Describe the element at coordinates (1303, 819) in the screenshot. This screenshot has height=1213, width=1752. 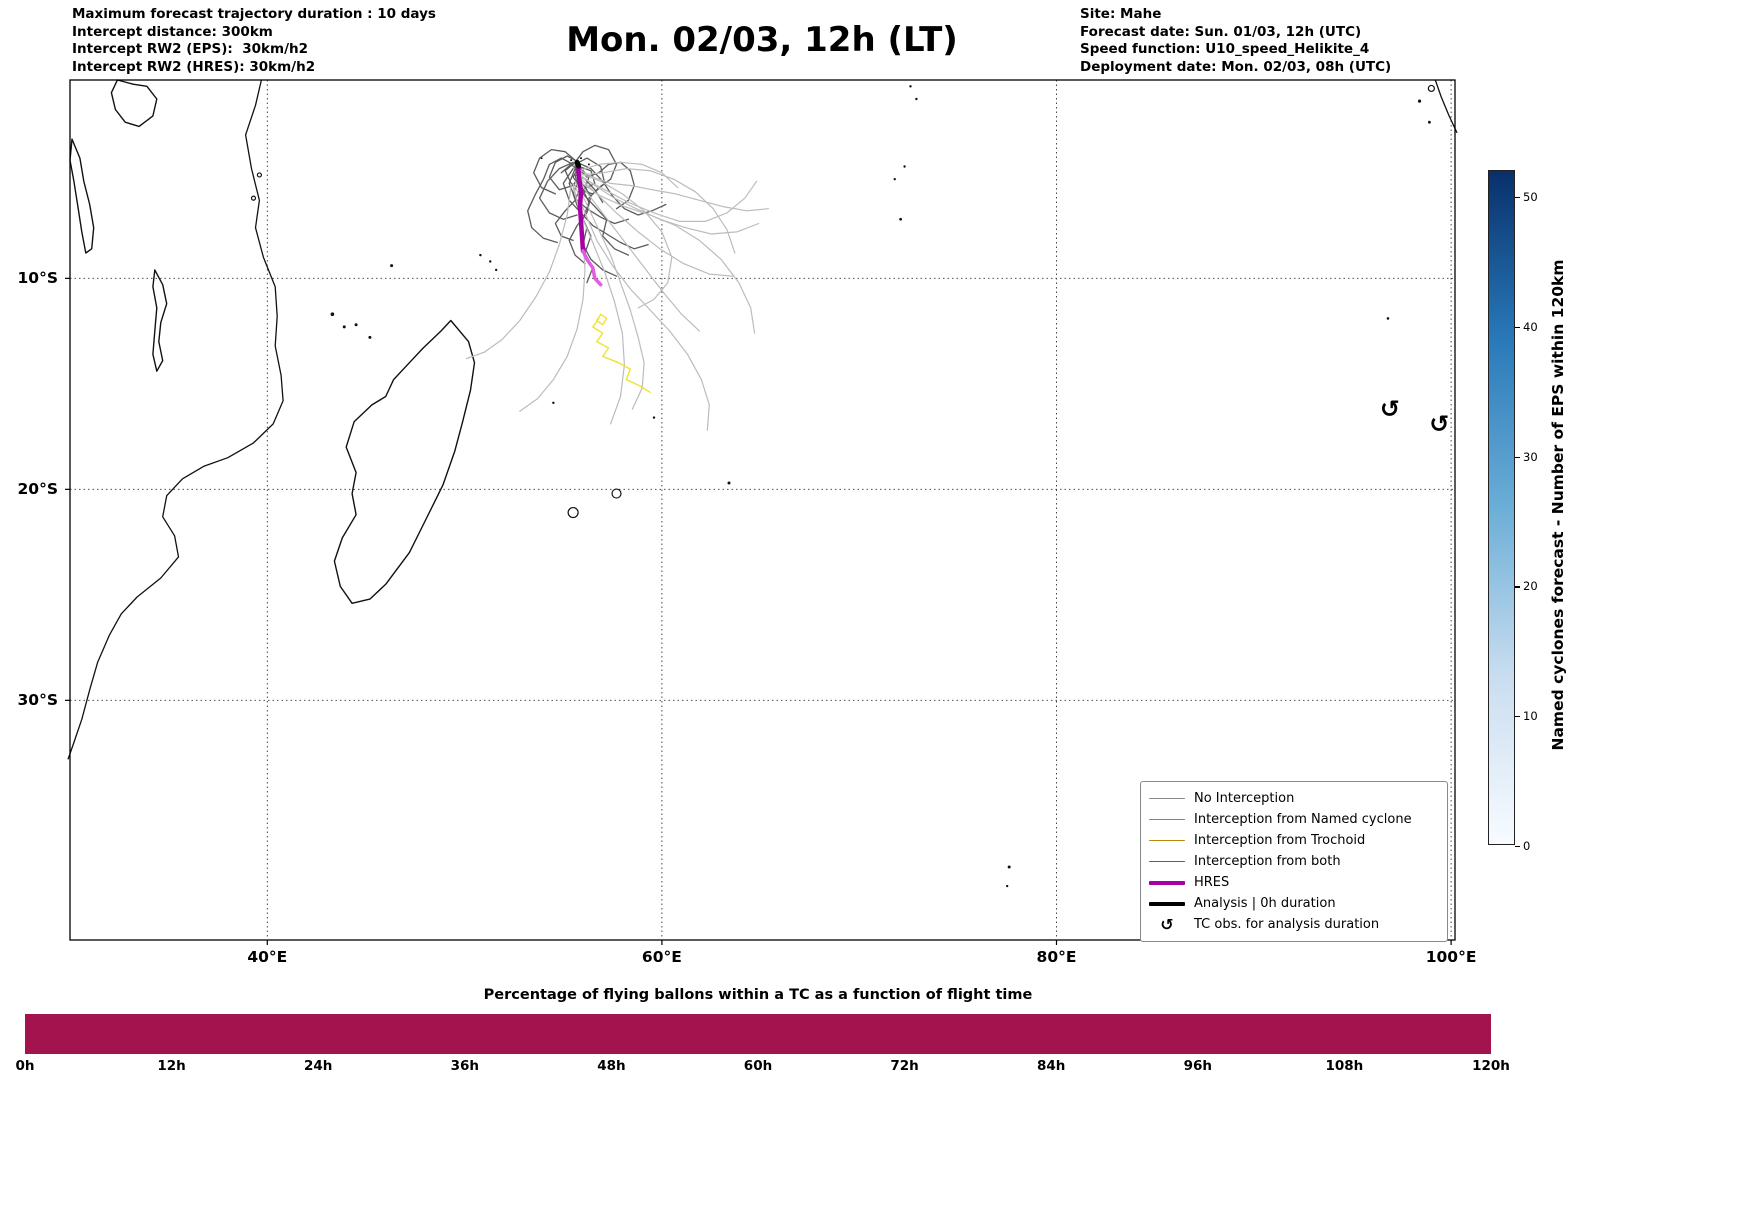
I see `legend-item-label: Interception from Named cyclone` at that location.